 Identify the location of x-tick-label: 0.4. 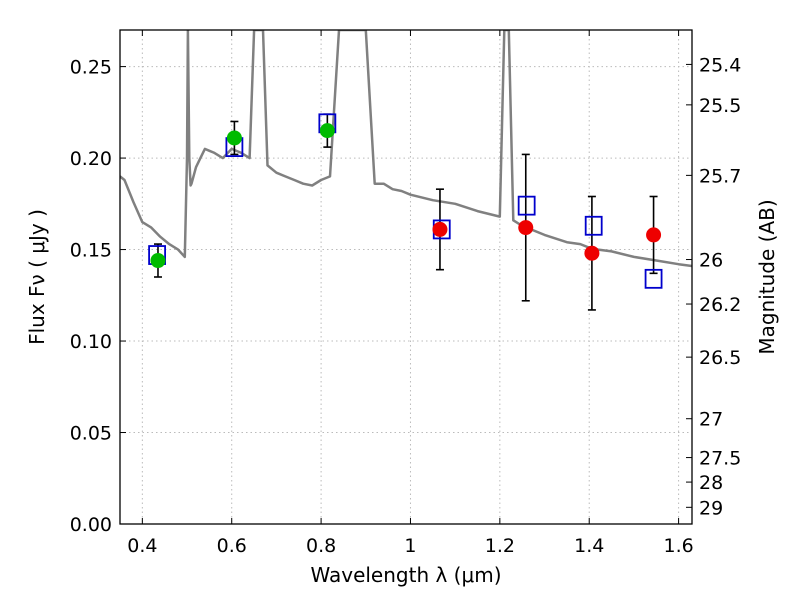
(142, 546).